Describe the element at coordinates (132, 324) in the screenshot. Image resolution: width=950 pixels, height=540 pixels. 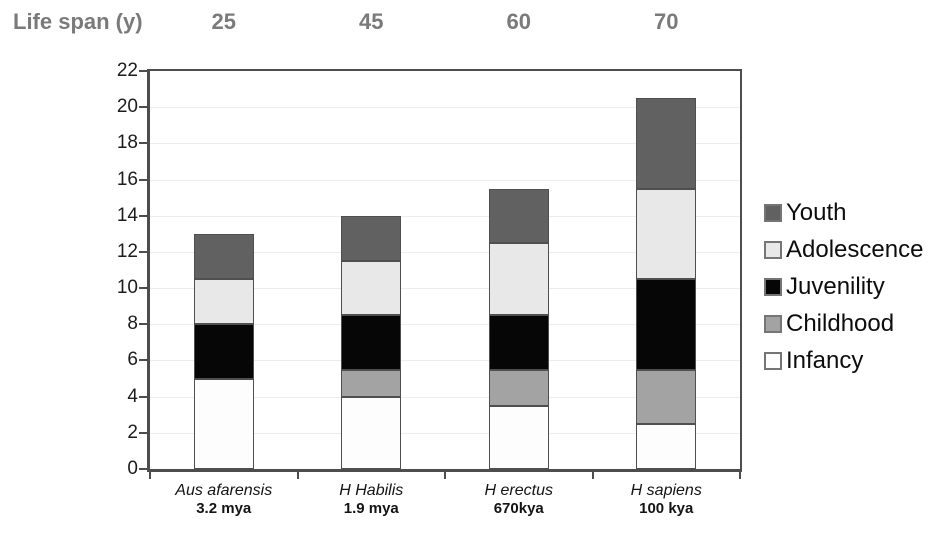
I see `y-tick-label: 8` at that location.